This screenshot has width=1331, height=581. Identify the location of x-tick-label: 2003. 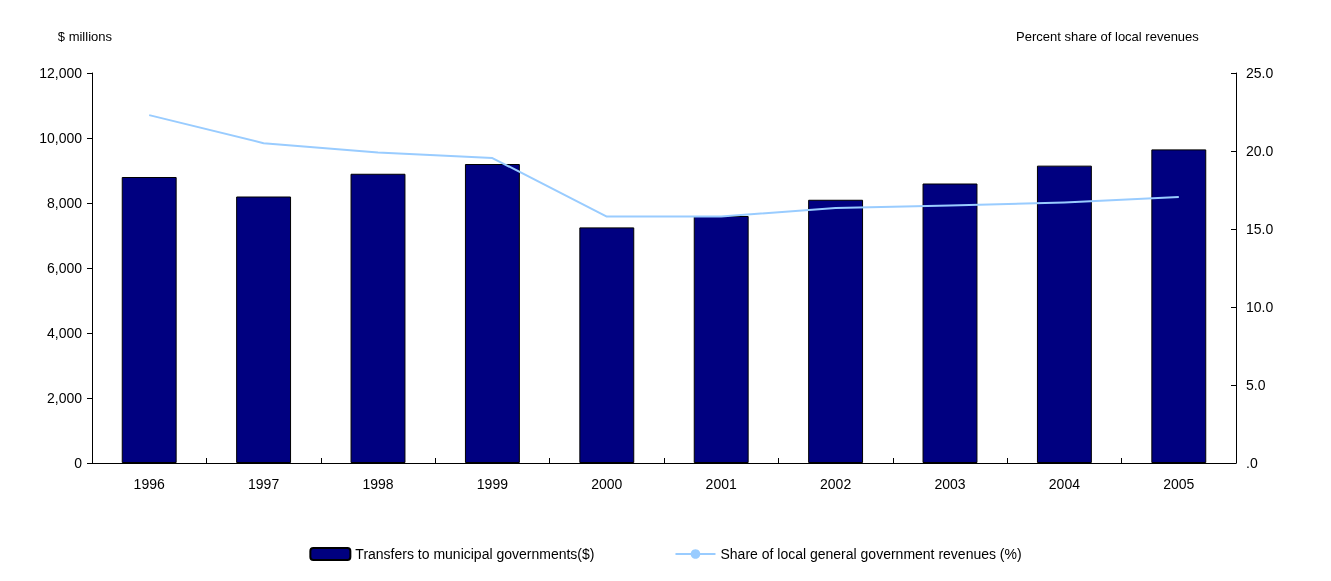
(950, 484).